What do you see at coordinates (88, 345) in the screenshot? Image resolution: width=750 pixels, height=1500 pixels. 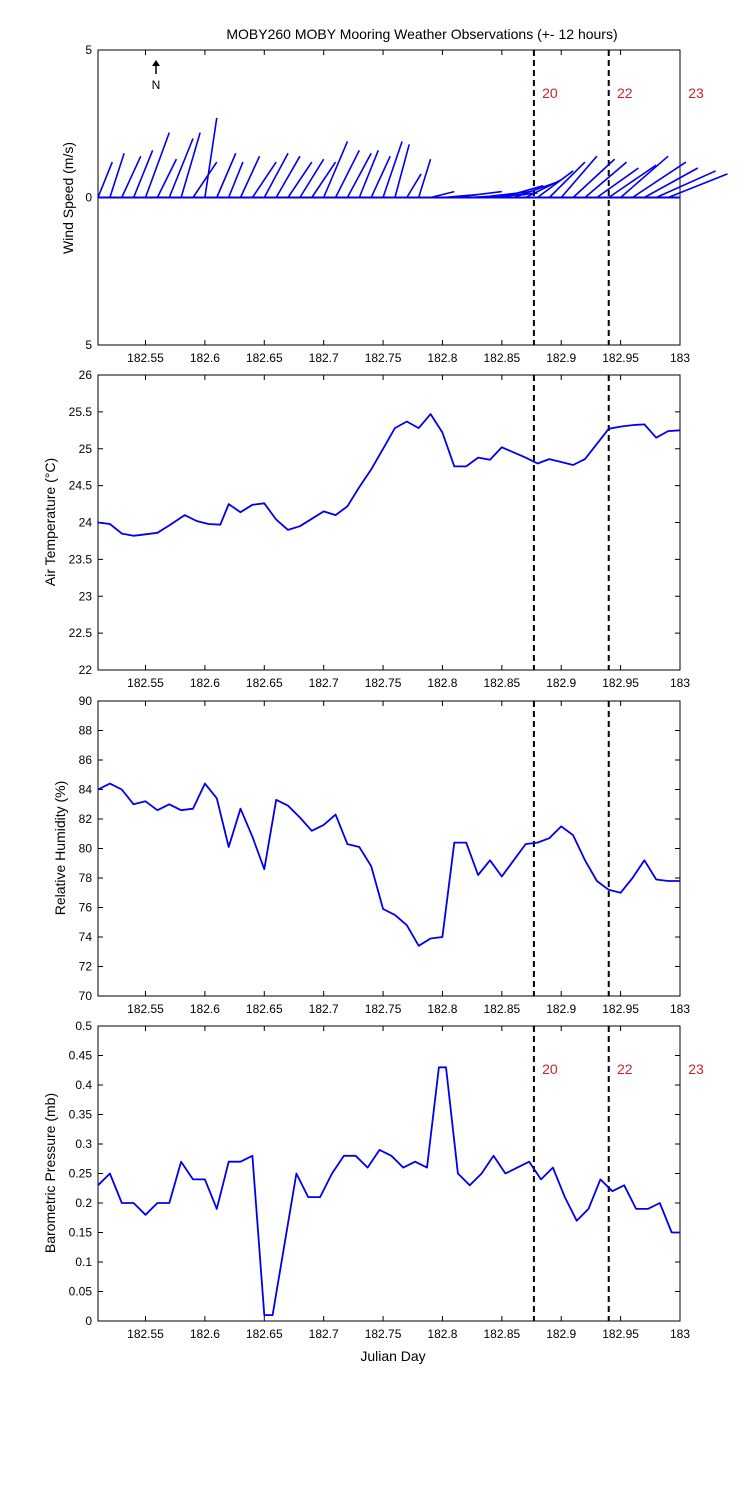 I see `y-tick-label: 5` at bounding box center [88, 345].